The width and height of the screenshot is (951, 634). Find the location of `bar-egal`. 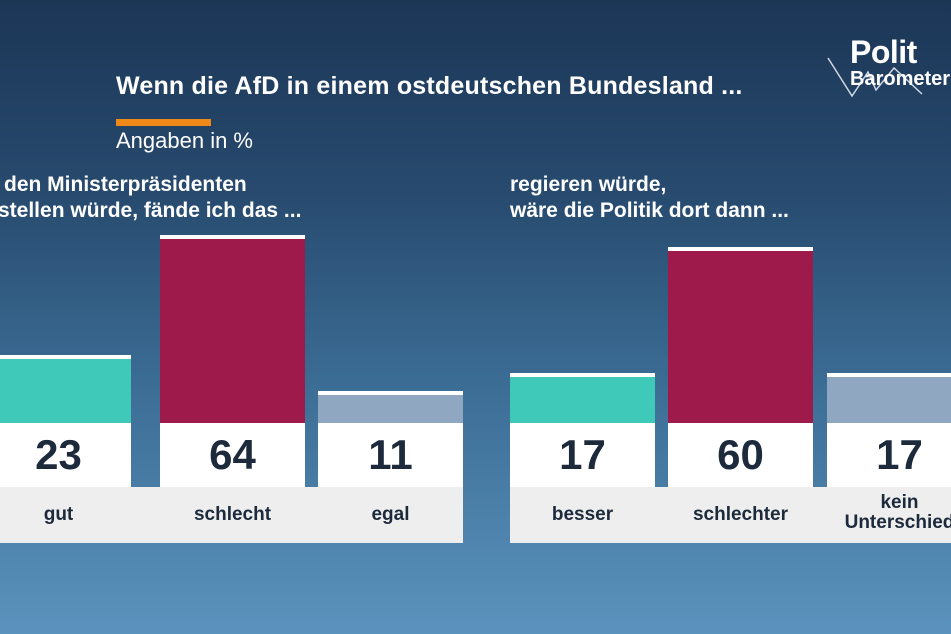

bar-egal is located at coordinates (390, 407).